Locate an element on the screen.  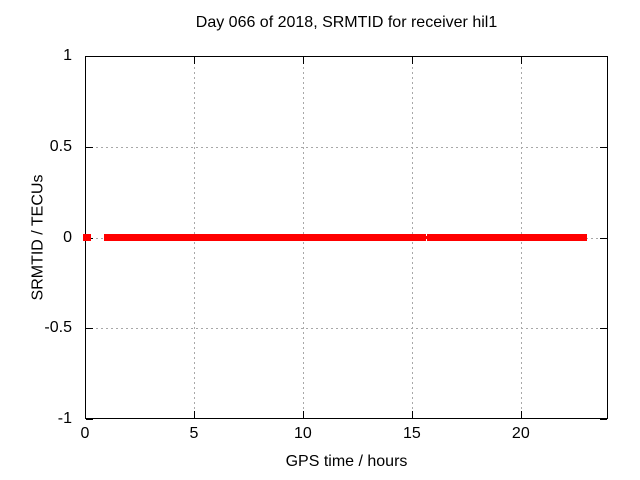
x-tick-label: 5 is located at coordinates (194, 433).